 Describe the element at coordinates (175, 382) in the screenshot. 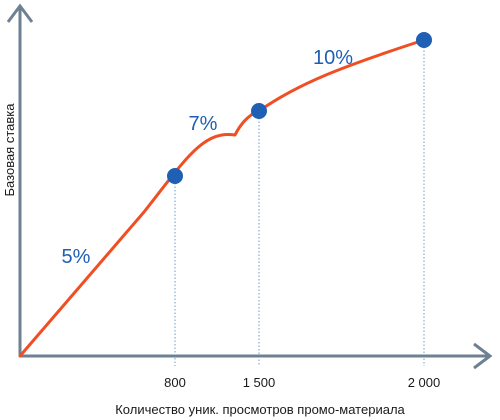

I see `x-tick-label: 800` at that location.